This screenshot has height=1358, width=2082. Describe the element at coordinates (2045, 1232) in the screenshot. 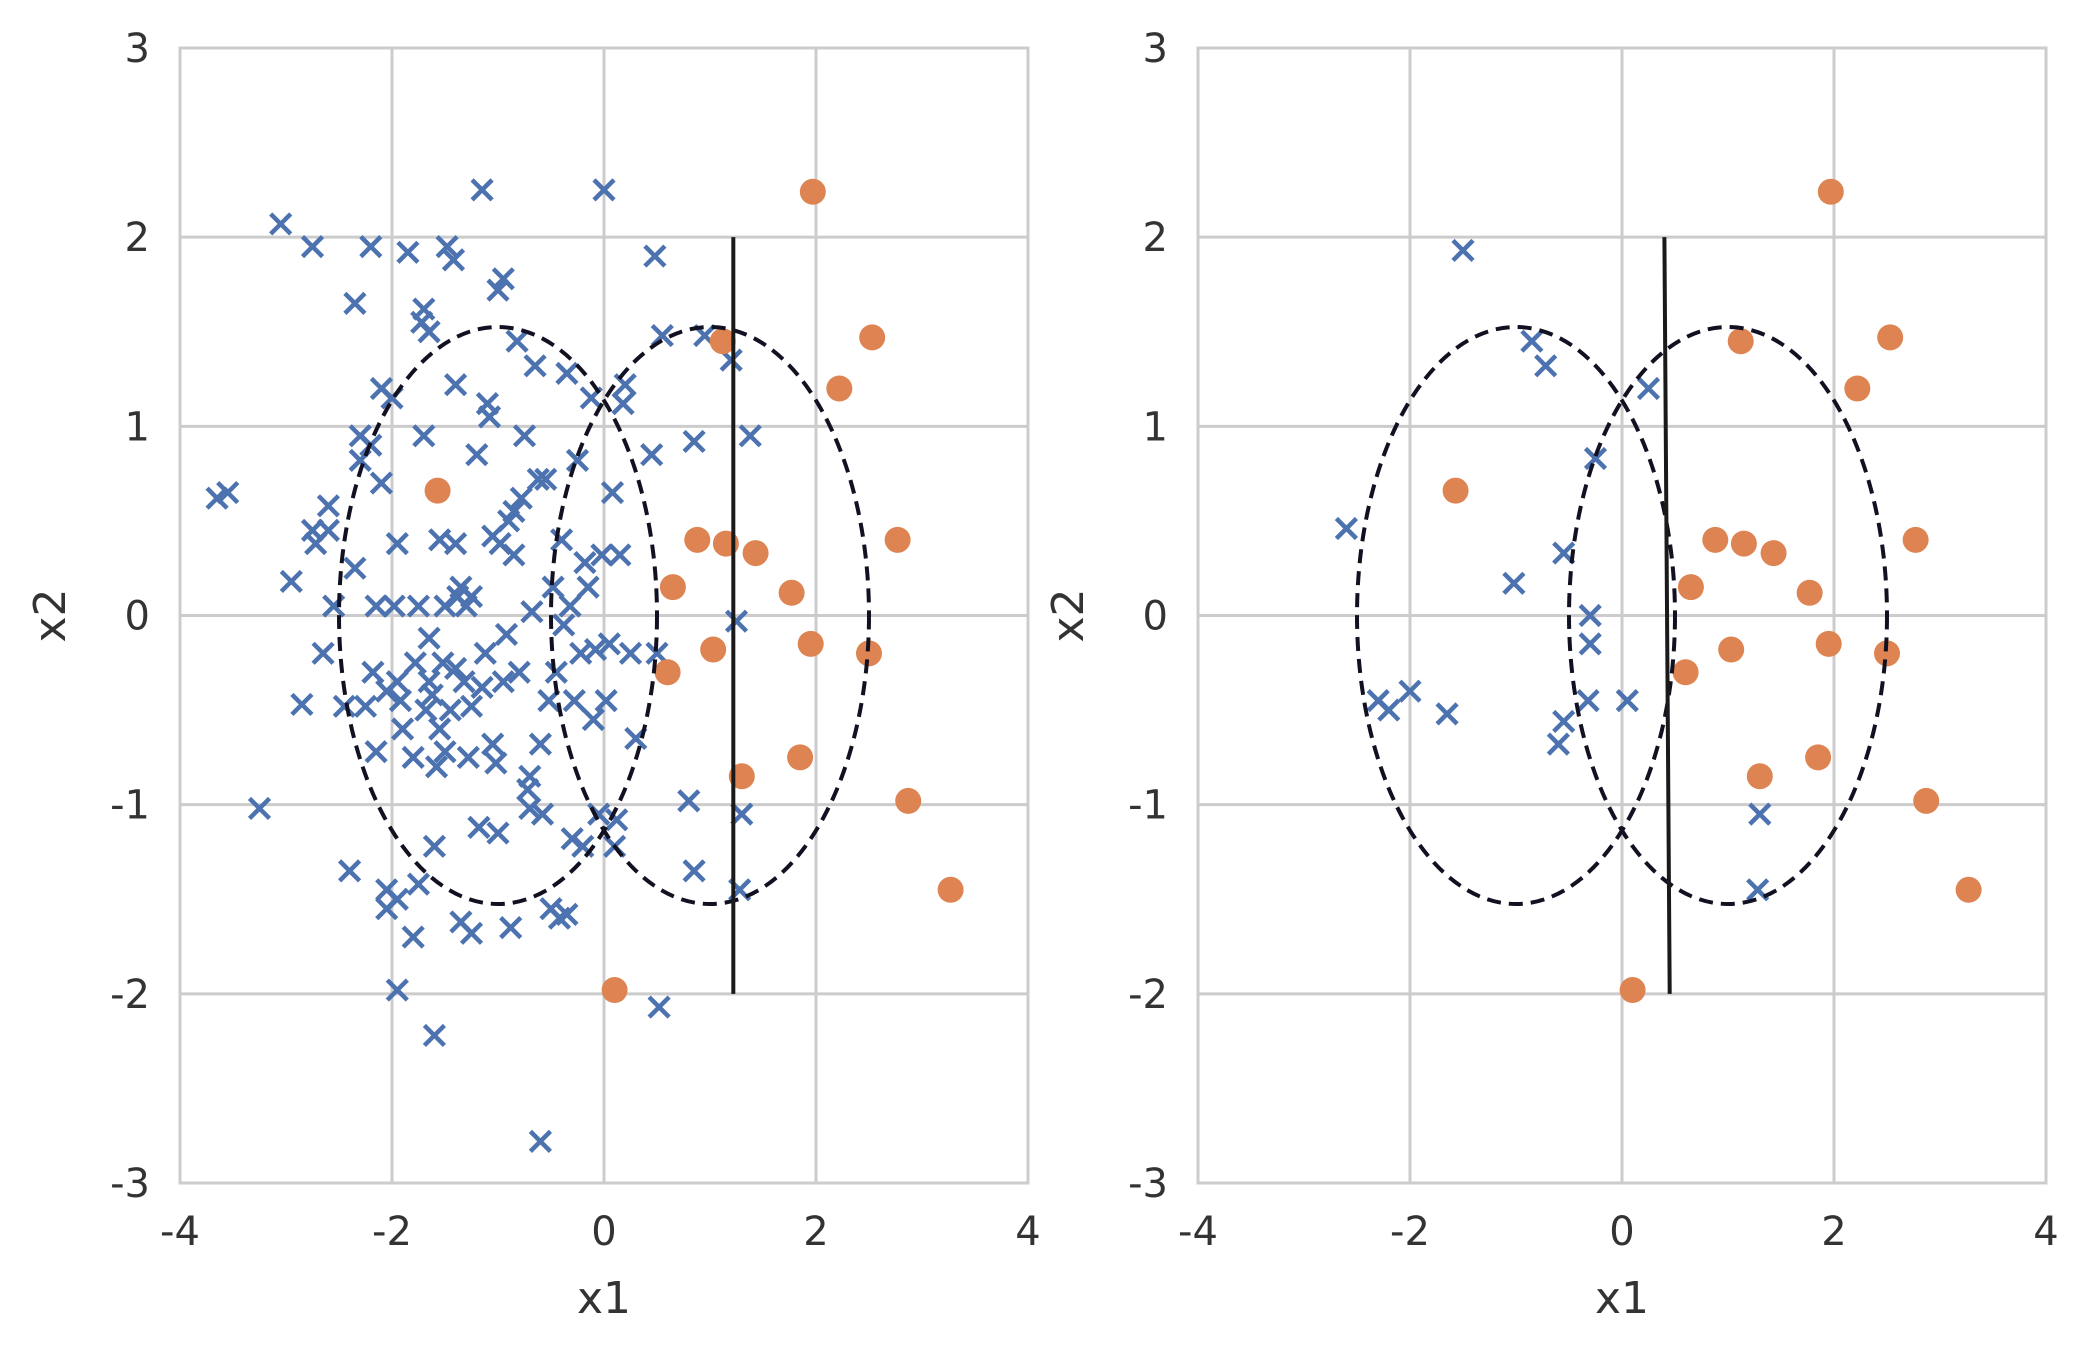

I see `x-tick-label: 4` at that location.